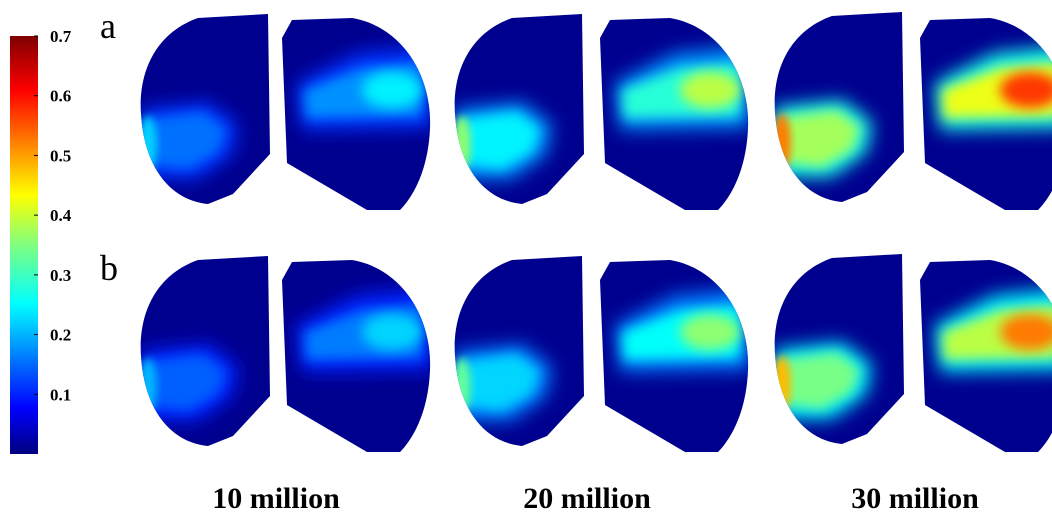 This screenshot has height=517, width=1052. Describe the element at coordinates (60, 275) in the screenshot. I see `colorbar-tick-label: 0.3` at that location.